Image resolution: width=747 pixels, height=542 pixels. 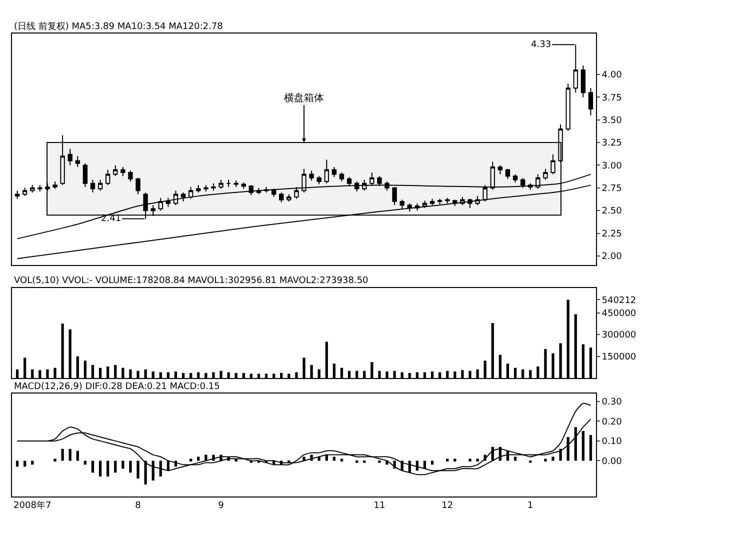 What do you see at coordinates (612, 257) in the screenshot?
I see `y-tick-label: 2.00` at bounding box center [612, 257].